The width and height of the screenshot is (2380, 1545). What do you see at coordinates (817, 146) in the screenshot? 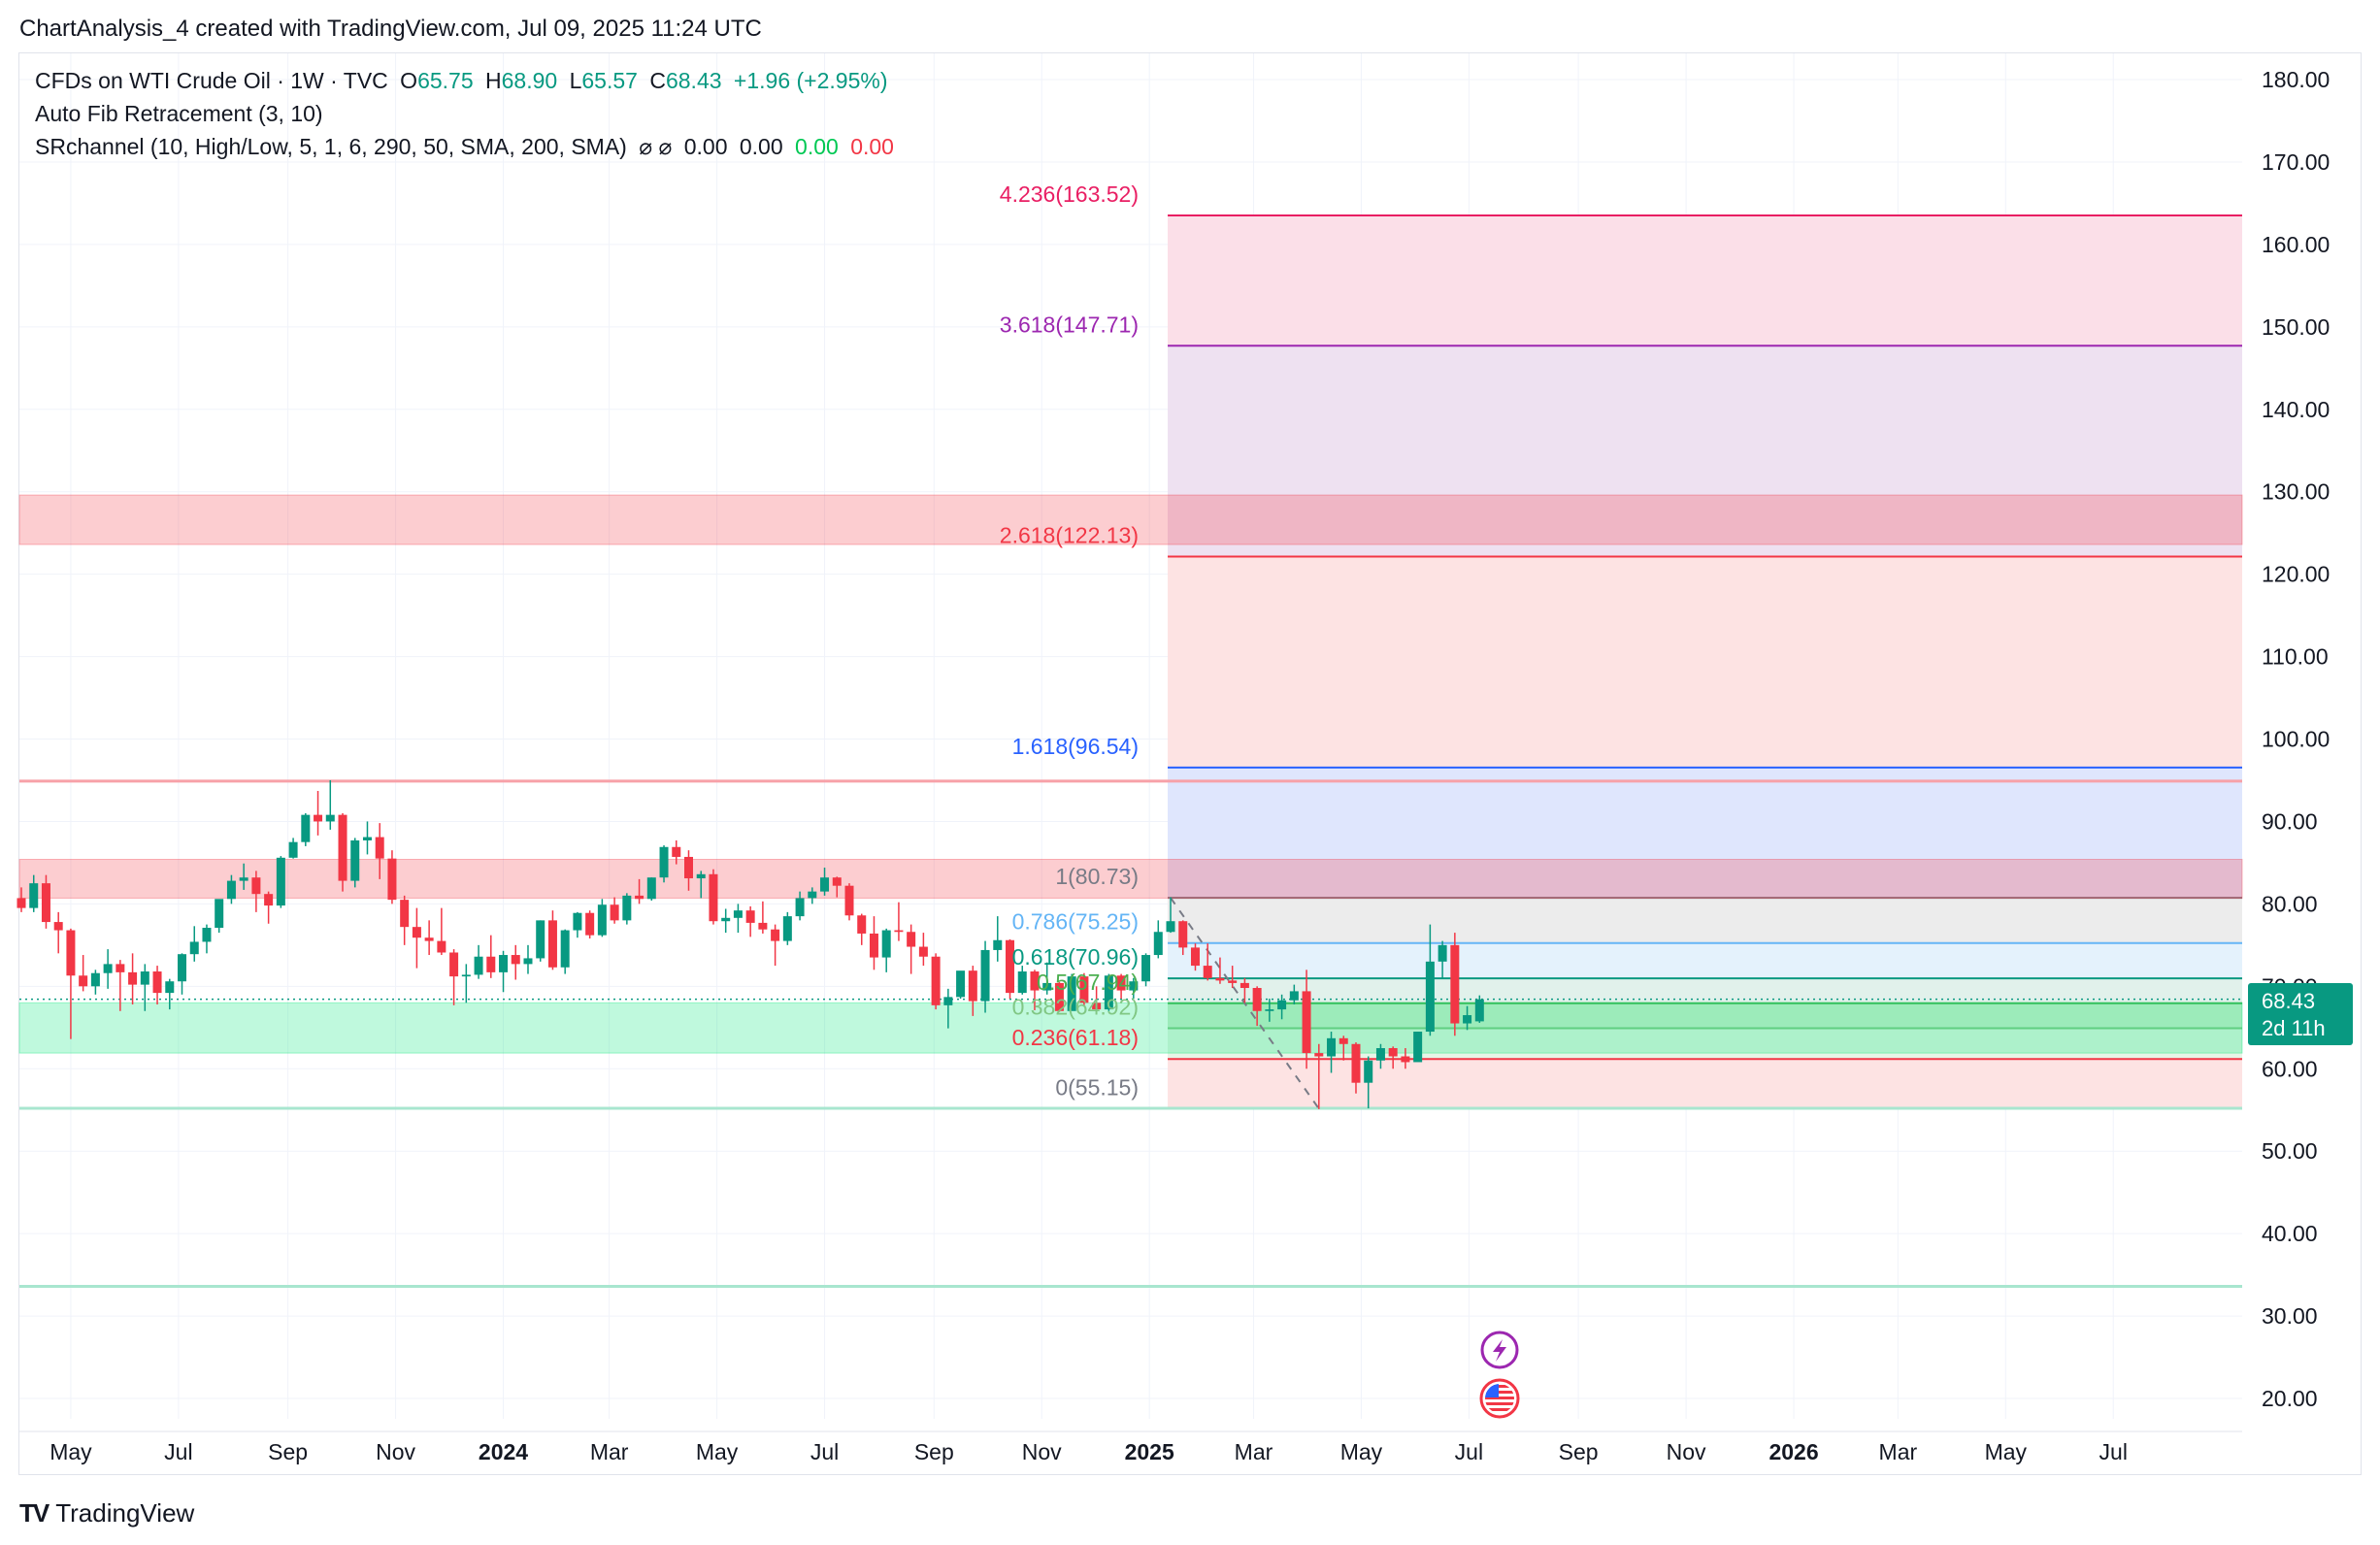
I see `srchannel-value-3: 0.00` at bounding box center [817, 146].